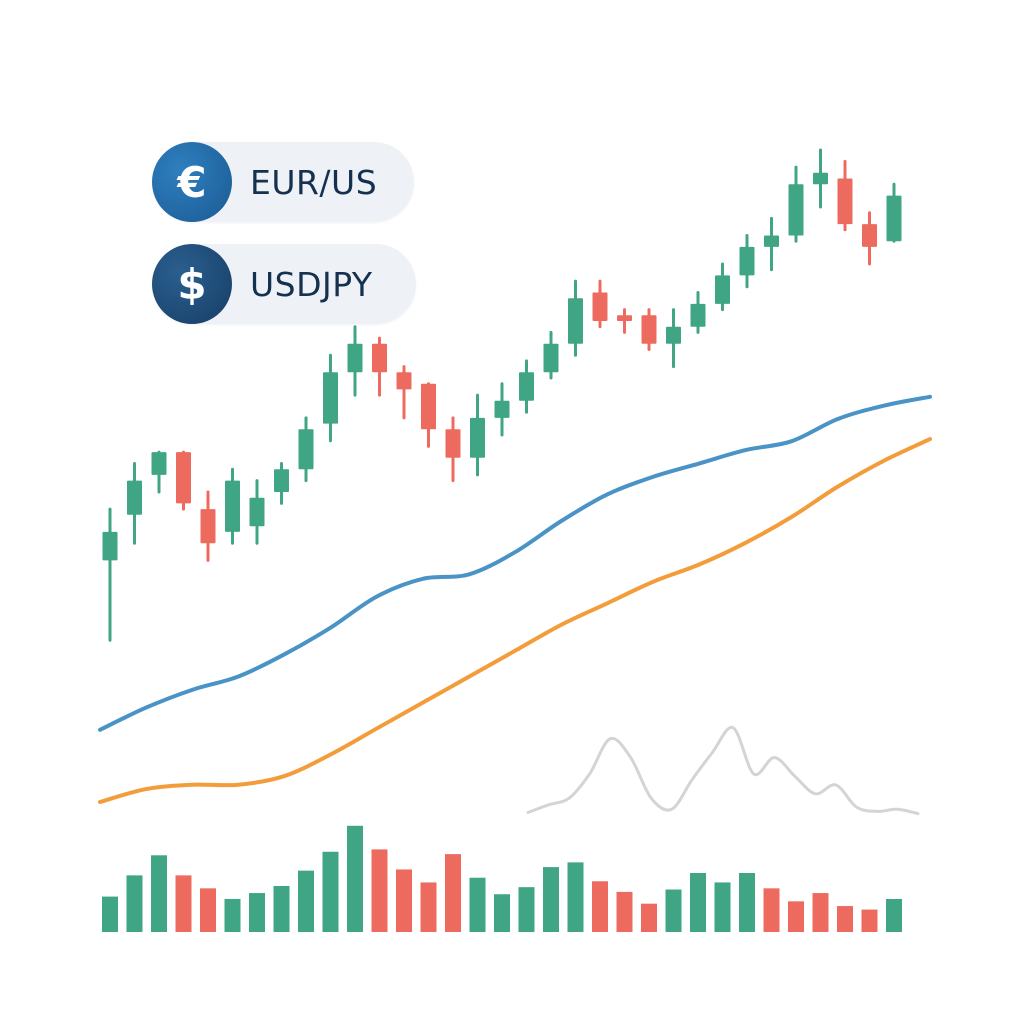 The width and height of the screenshot is (1024, 1024). I want to click on currency-pill-usdjpy: $ USDJPY, so click(284, 284).